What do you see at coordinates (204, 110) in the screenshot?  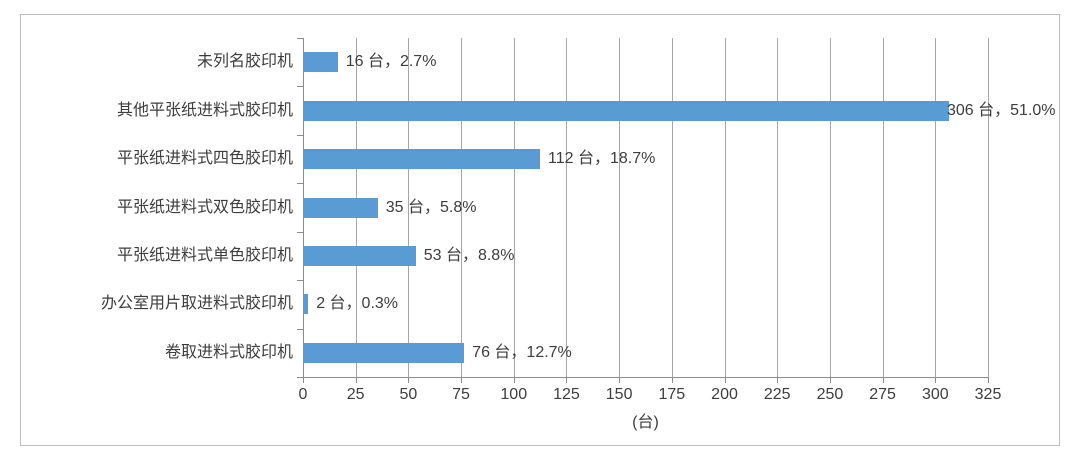 I see `category-label: 其他平张纸进料式胶印机` at bounding box center [204, 110].